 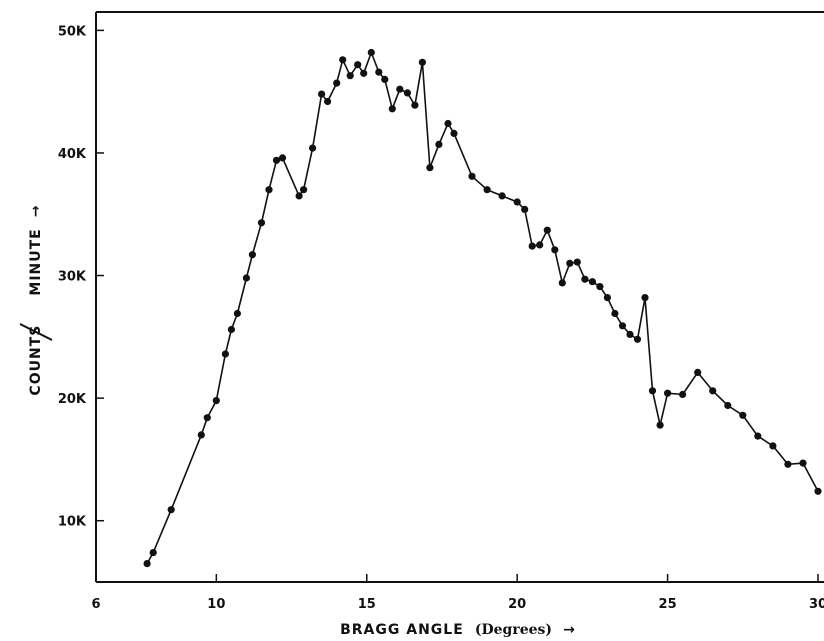 I want to click on y-axis-title-slash, so click(x=36, y=332).